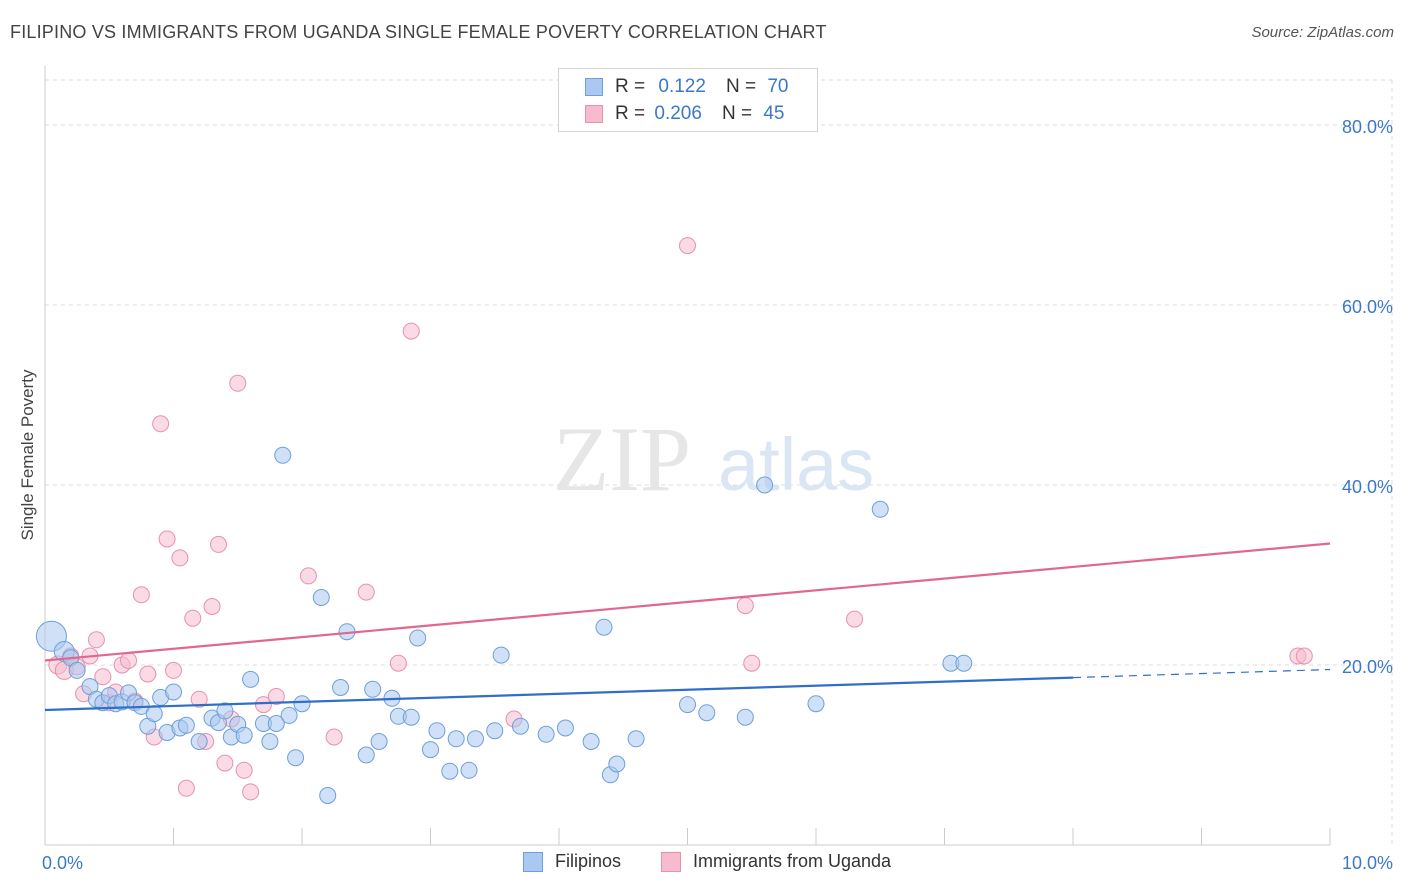  What do you see at coordinates (533, 861) in the screenshot?
I see `legend-swatch-filipinos` at bounding box center [533, 861].